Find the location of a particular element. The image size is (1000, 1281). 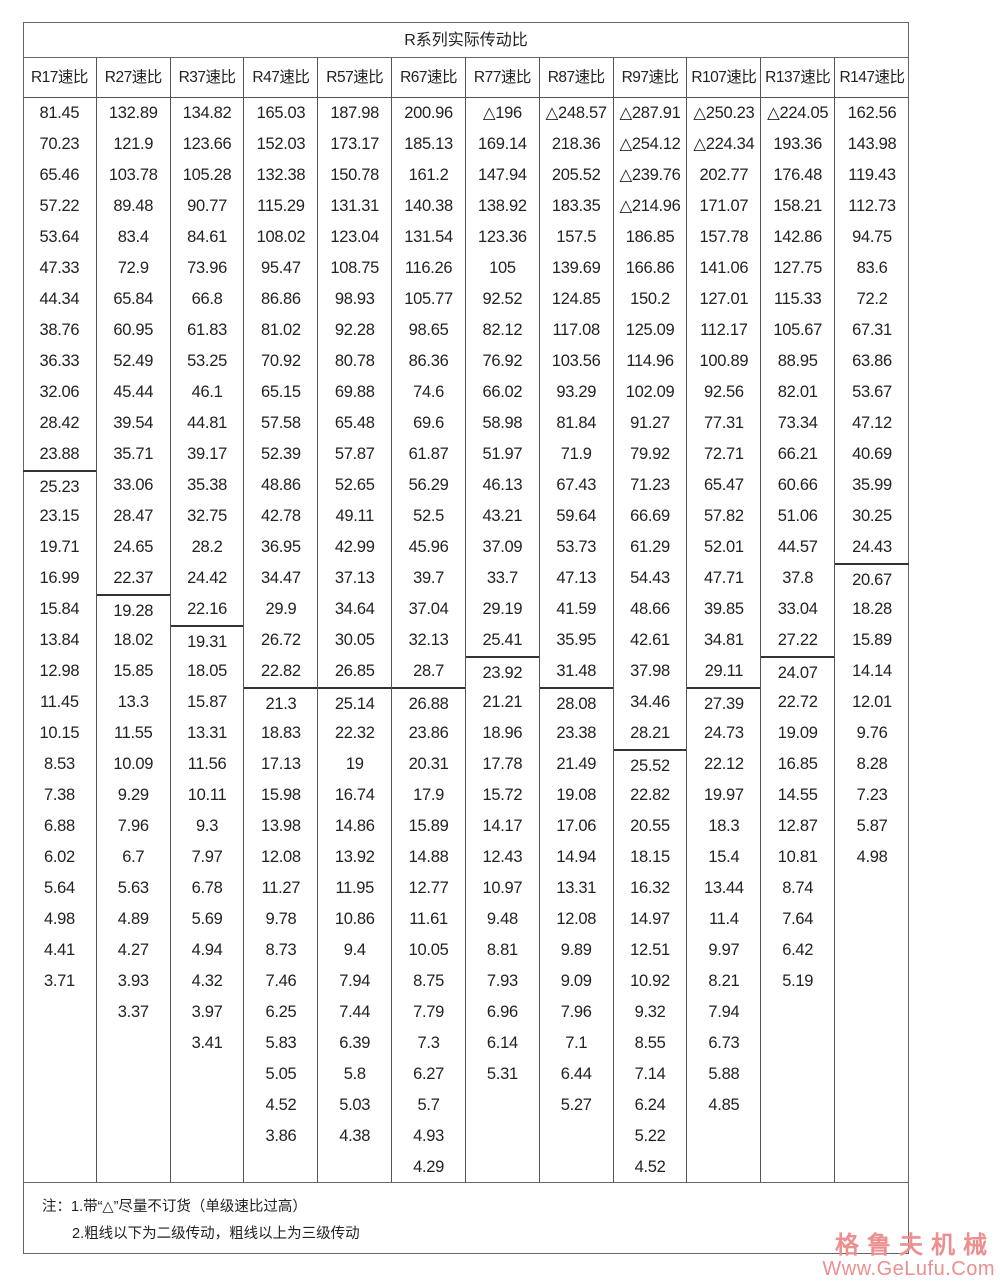

table-cell: △224.34 is located at coordinates (724, 144).